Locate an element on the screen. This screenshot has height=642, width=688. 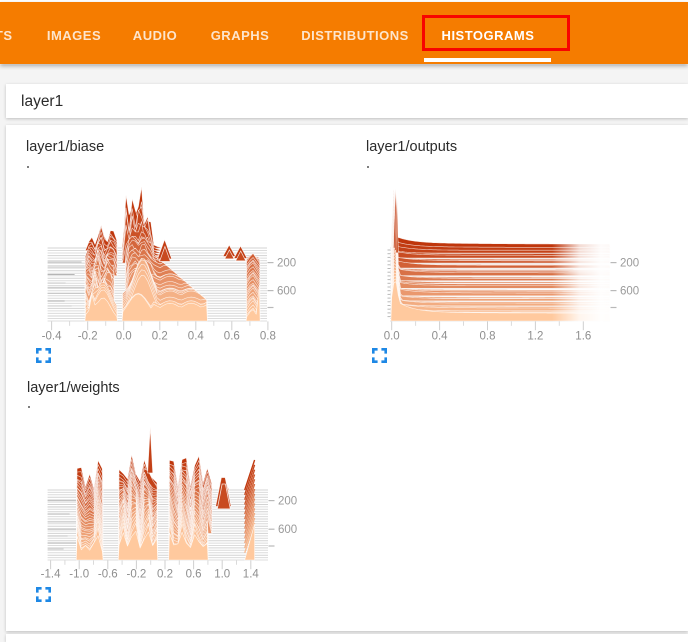
svg-text: 1.6 is located at coordinates (583, 335).